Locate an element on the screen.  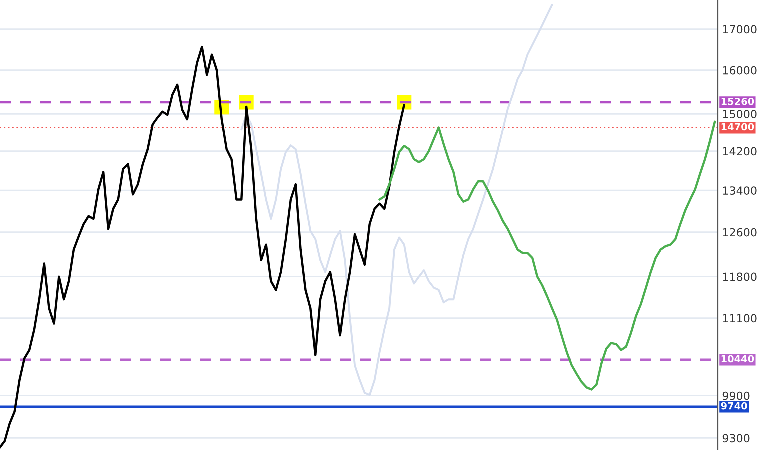
y-tick-label: 9300 is located at coordinates (736, 438).